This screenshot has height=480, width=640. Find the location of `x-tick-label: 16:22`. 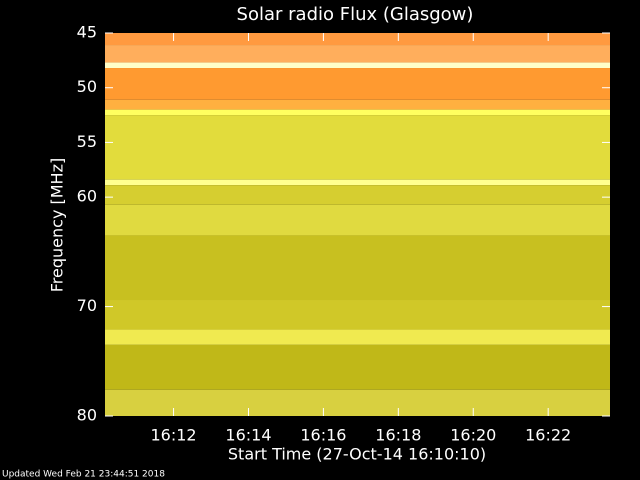

x-tick-label: 16:22 is located at coordinates (548, 435).